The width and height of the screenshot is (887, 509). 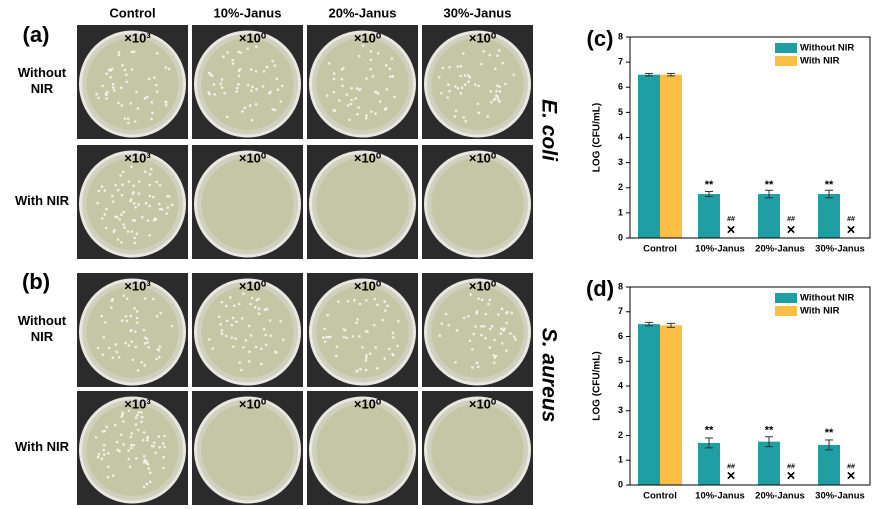 What do you see at coordinates (368, 37) in the screenshot?
I see `dilution-label: ×10⁰` at bounding box center [368, 37].